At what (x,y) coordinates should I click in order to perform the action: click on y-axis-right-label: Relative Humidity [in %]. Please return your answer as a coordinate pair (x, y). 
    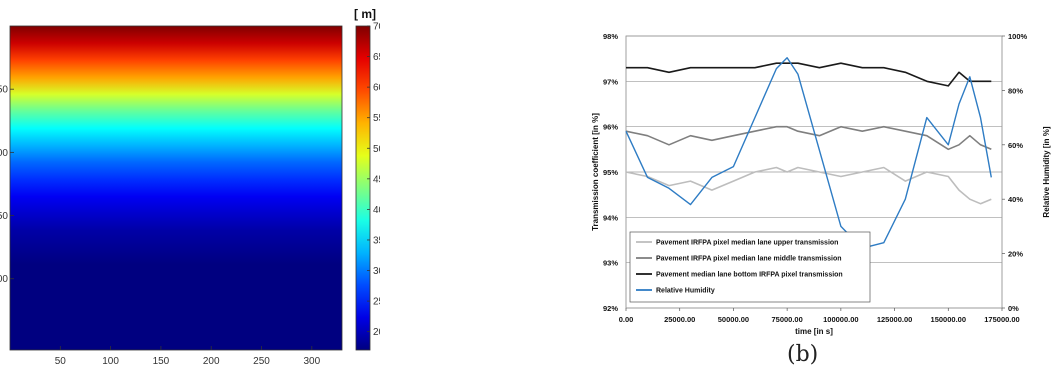
    Looking at the image, I should click on (1046, 171).